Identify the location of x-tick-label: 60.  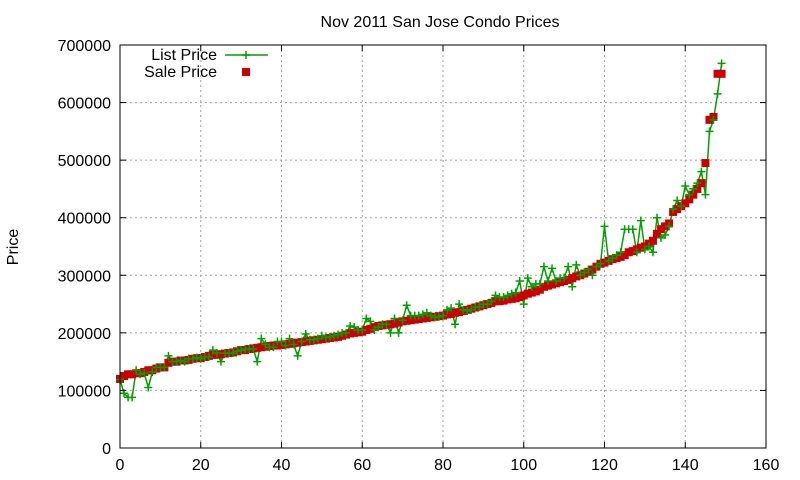
(362, 465).